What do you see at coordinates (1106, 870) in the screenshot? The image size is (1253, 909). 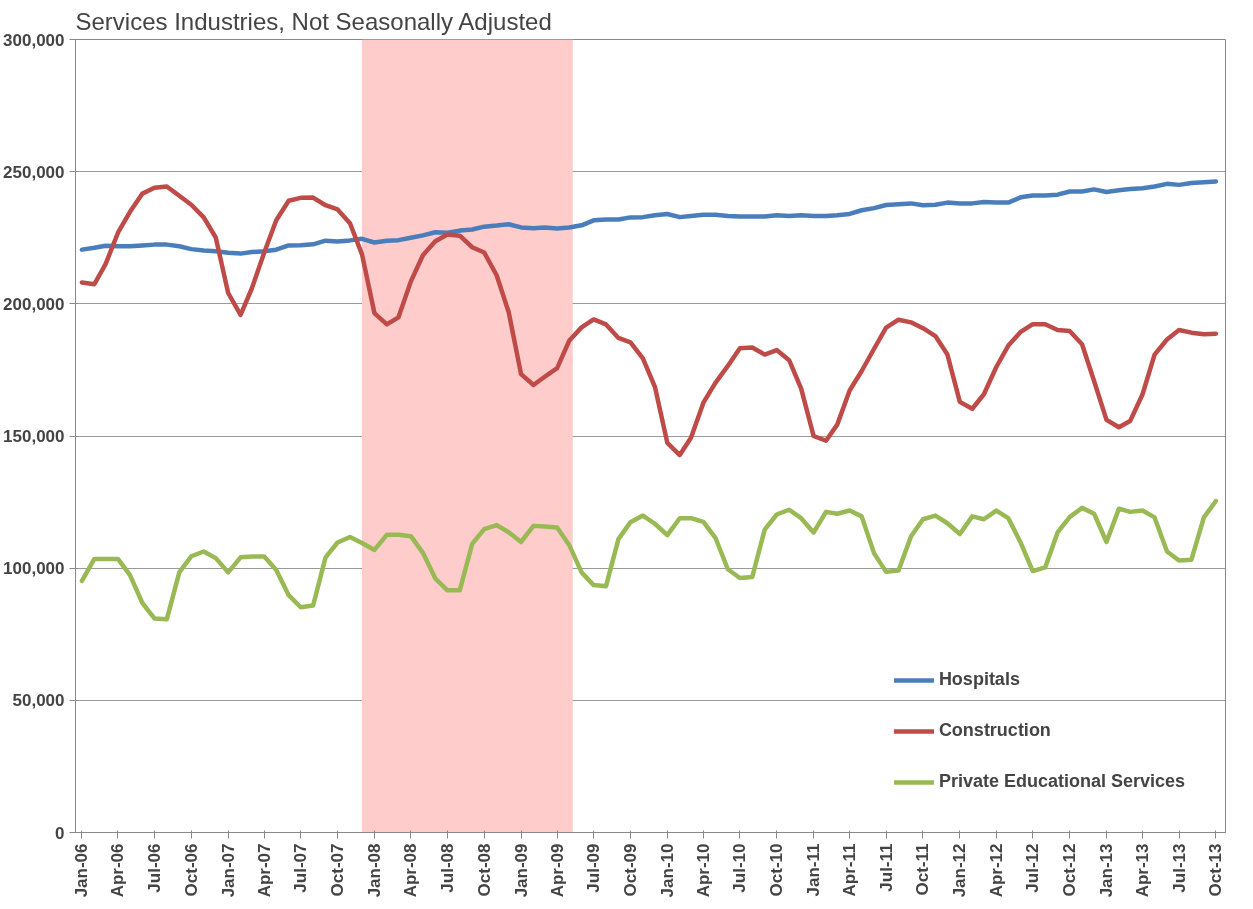 I see `x-tick-label: Jan-13` at bounding box center [1106, 870].